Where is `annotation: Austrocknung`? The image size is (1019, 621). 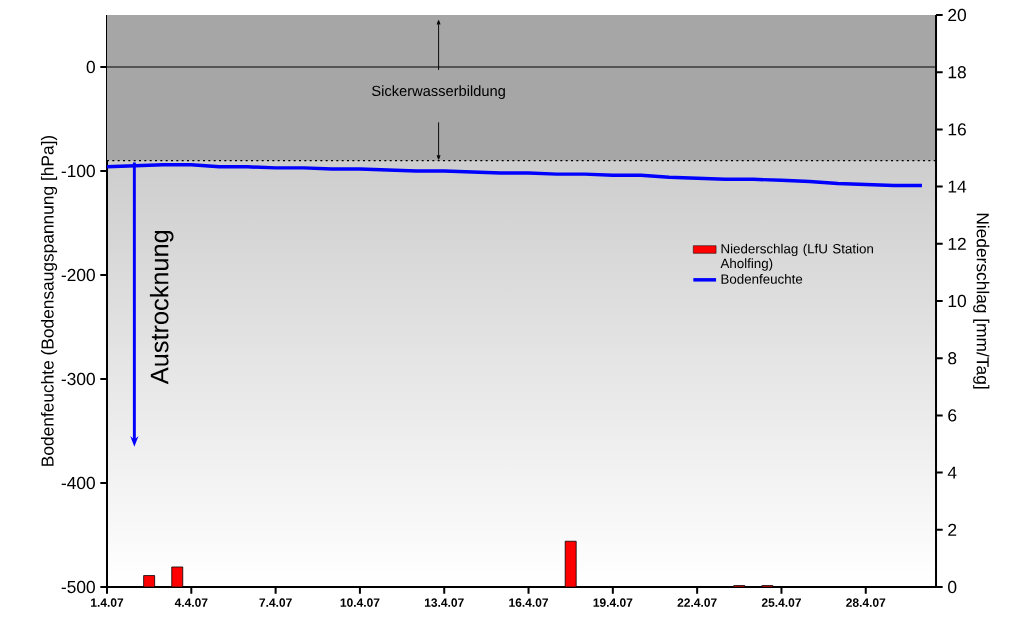 annotation: Austrocknung is located at coordinates (161, 307).